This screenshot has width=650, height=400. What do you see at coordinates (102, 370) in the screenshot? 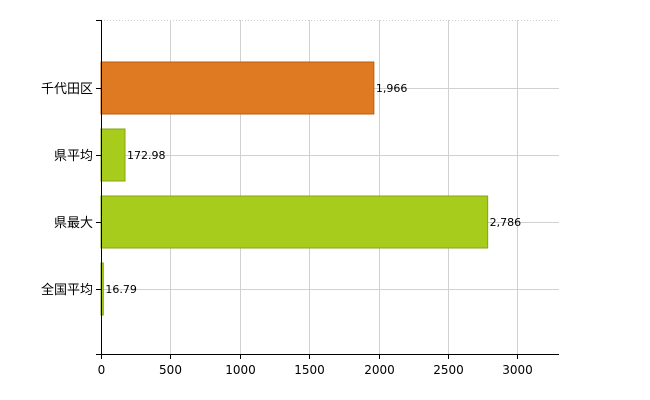
I see `x-tick-label: 0` at bounding box center [102, 370].